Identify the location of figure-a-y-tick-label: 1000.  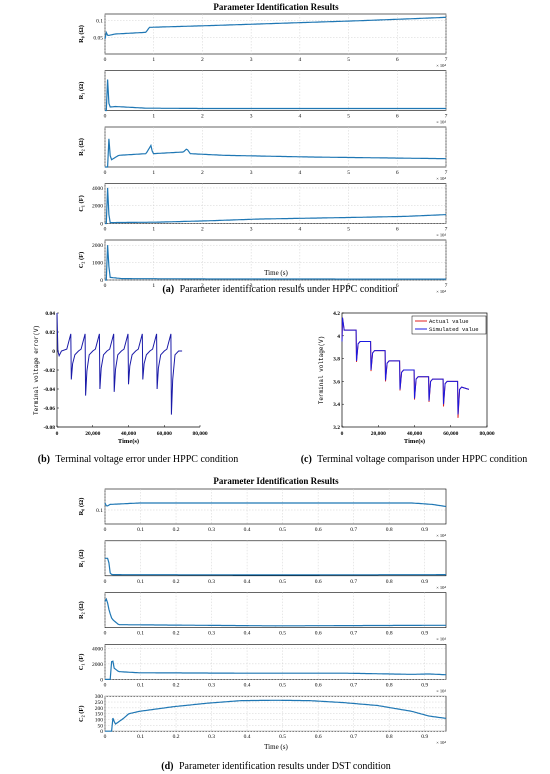
(97, 264).